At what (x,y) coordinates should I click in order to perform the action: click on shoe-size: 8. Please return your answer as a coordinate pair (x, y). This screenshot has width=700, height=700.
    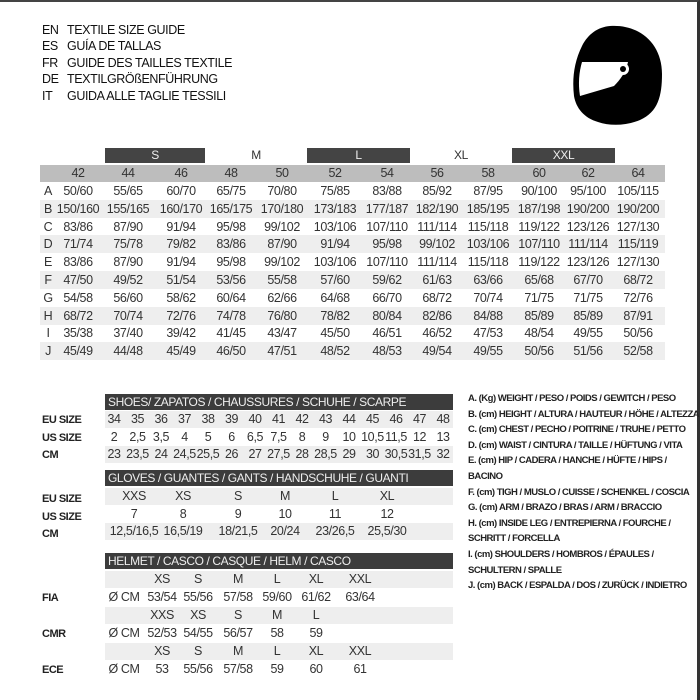
    Looking at the image, I should click on (302, 436).